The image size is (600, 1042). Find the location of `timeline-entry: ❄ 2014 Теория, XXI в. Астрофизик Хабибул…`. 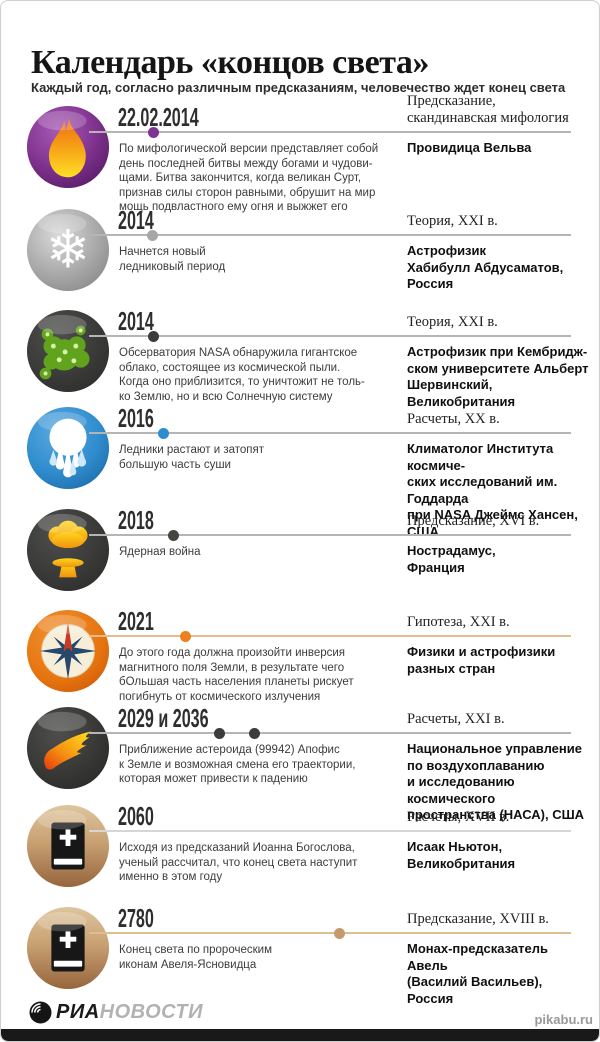

timeline-entry: ❄ 2014 Теория, XXI в. Астрофизик Хабибул… is located at coordinates (300, 256).